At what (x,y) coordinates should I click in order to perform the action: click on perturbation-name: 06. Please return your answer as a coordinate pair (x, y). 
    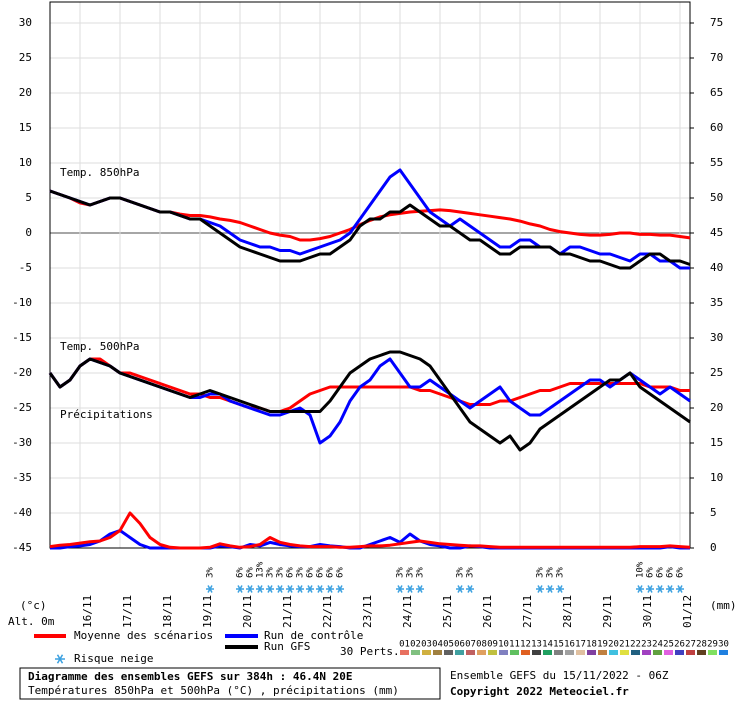
    Looking at the image, I should click on (459, 645).